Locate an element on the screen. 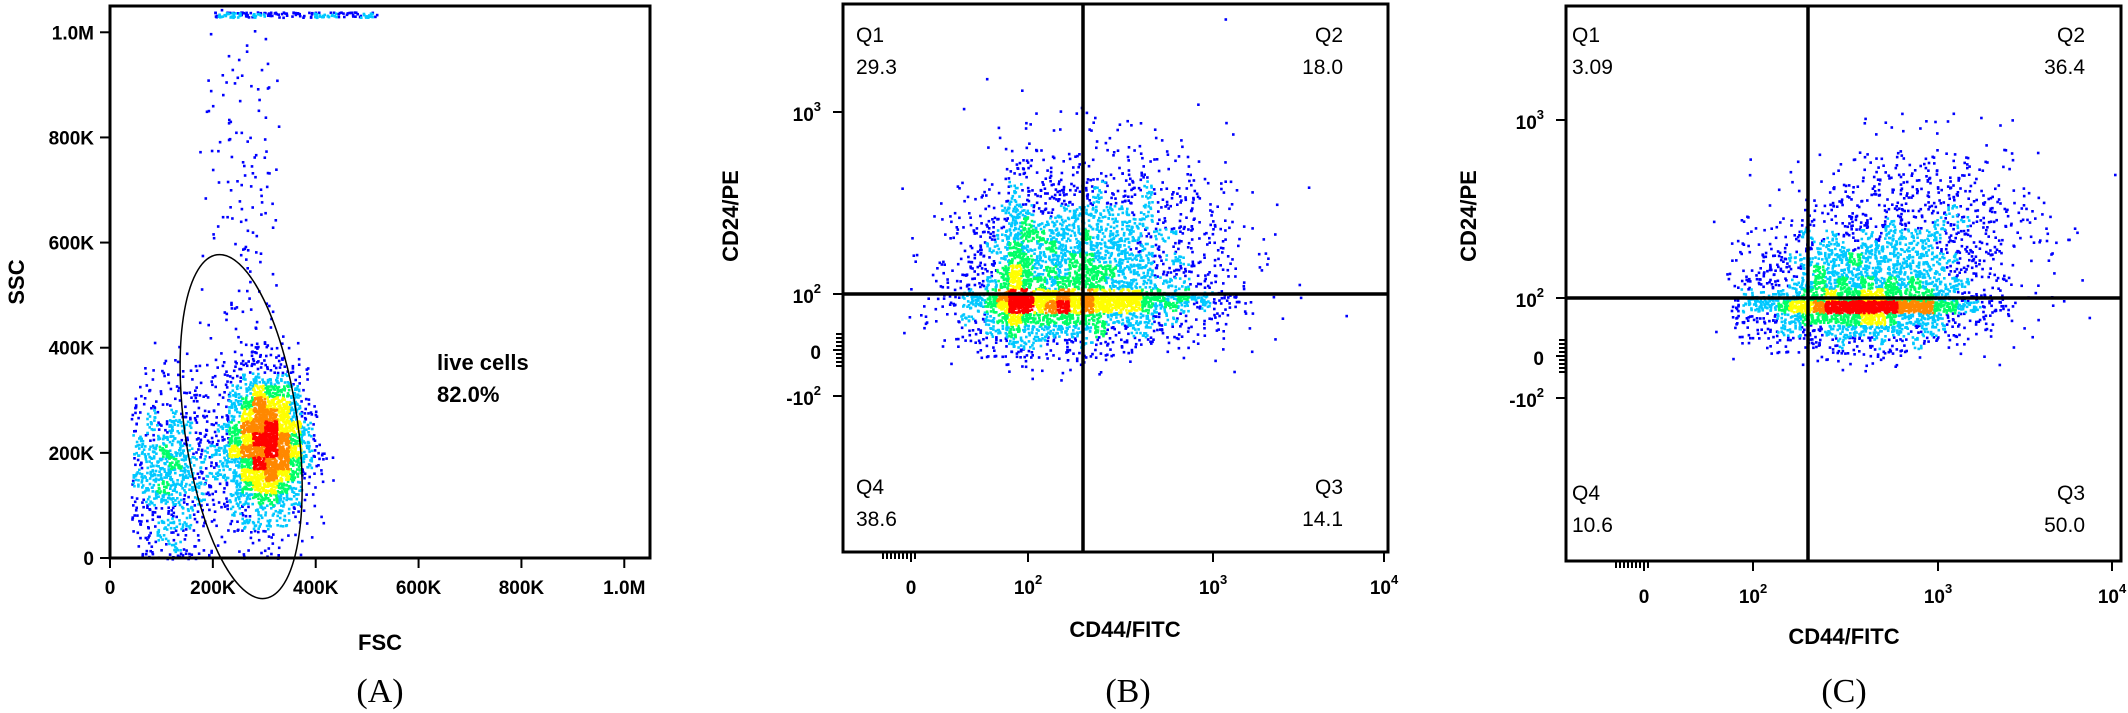 Image resolution: width=2128 pixels, height=713 pixels. y-axis-label-a: SSC is located at coordinates (16, 281).